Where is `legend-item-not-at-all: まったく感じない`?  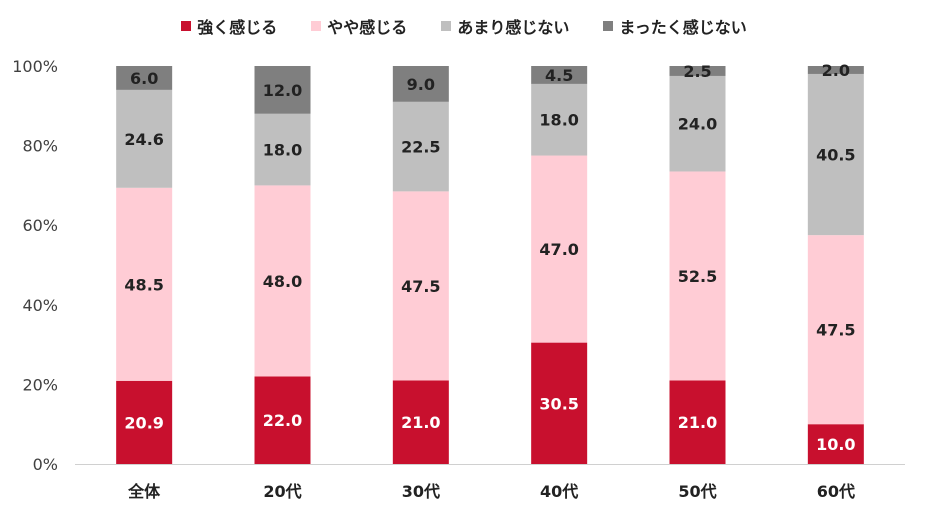 legend-item-not-at-all: まったく感じない is located at coordinates (675, 26).